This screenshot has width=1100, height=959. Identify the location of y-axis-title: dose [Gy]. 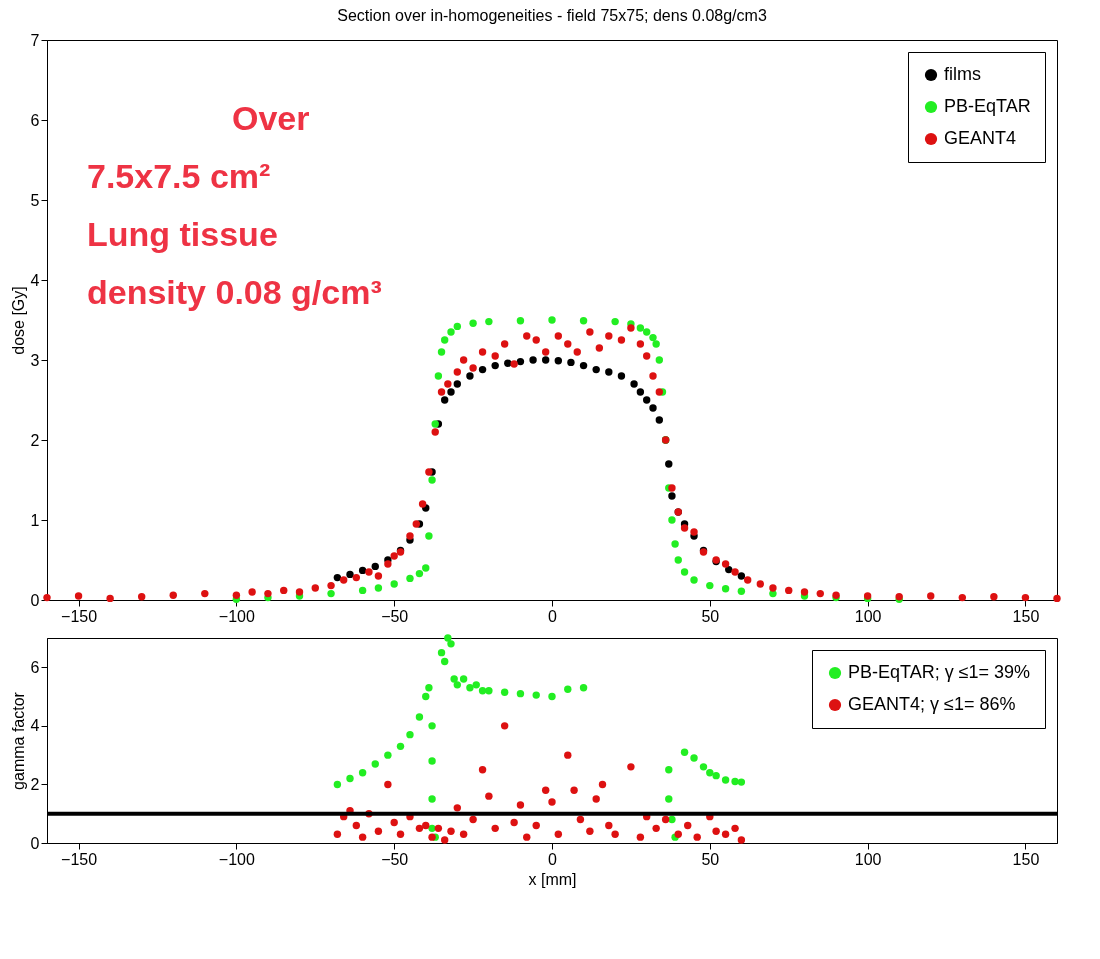
(18, 320).